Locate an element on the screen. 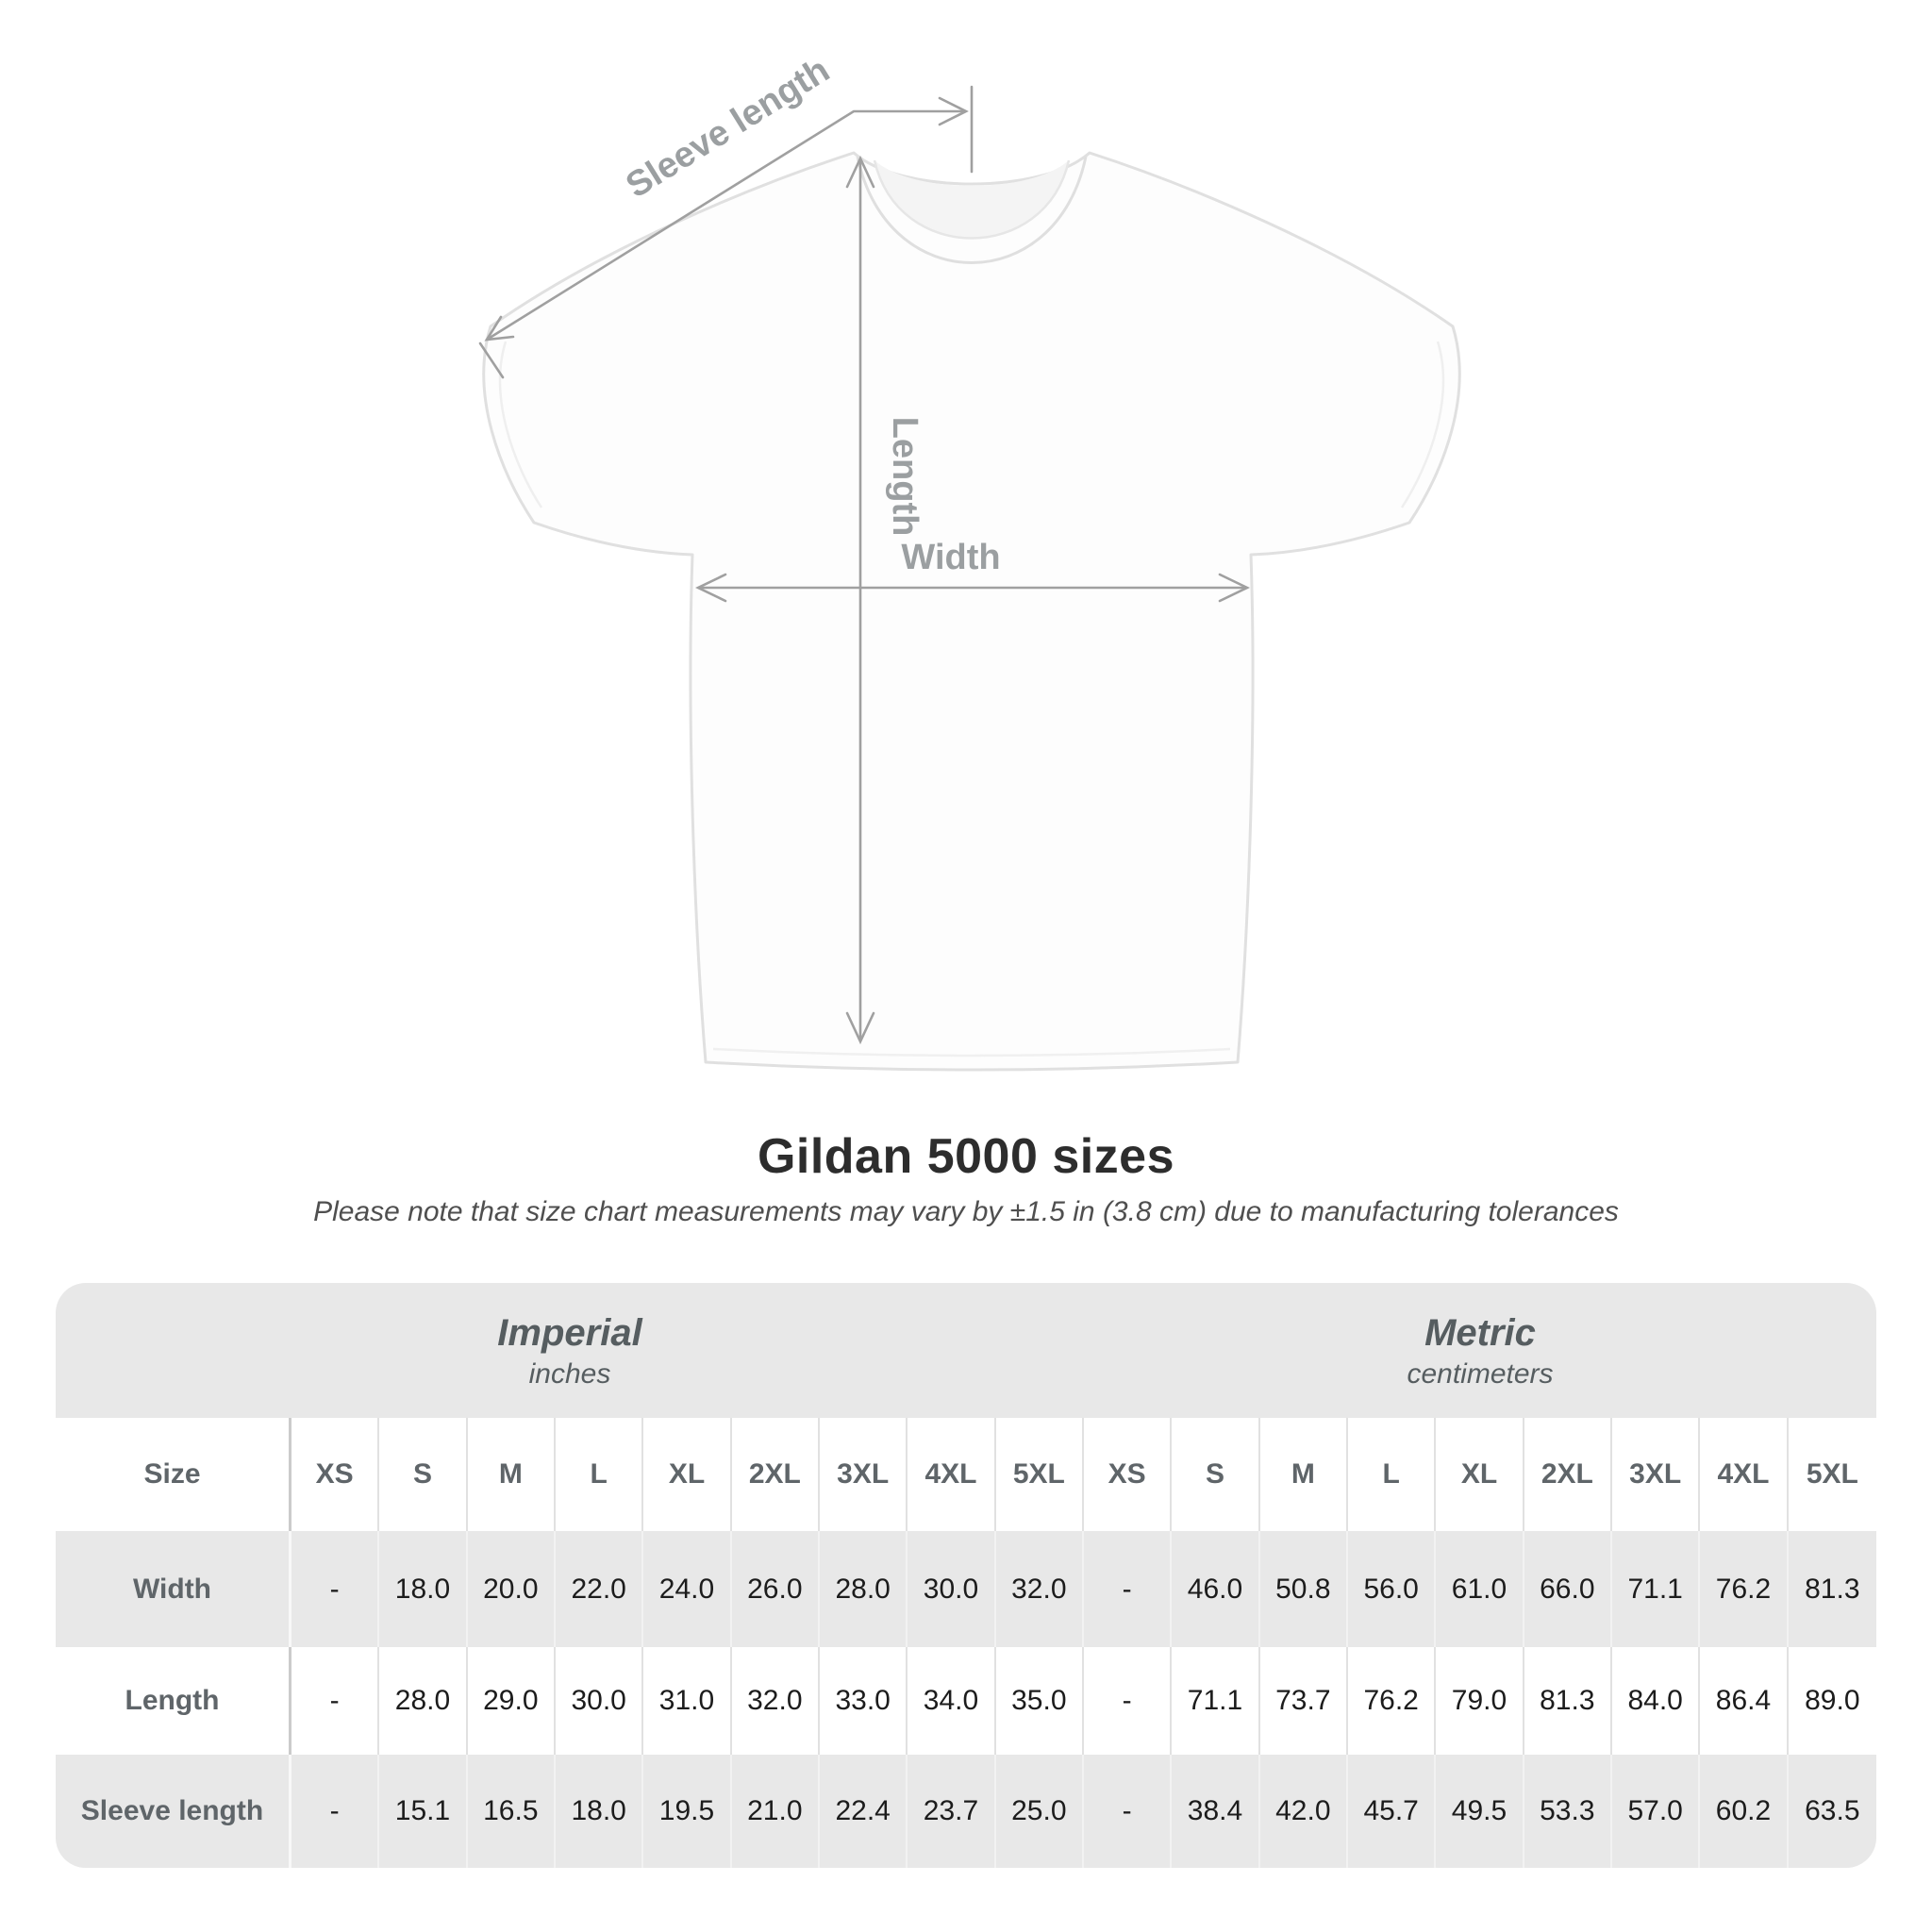 The width and height of the screenshot is (1932, 1932). table-cell: 73.7 is located at coordinates (1304, 1701).